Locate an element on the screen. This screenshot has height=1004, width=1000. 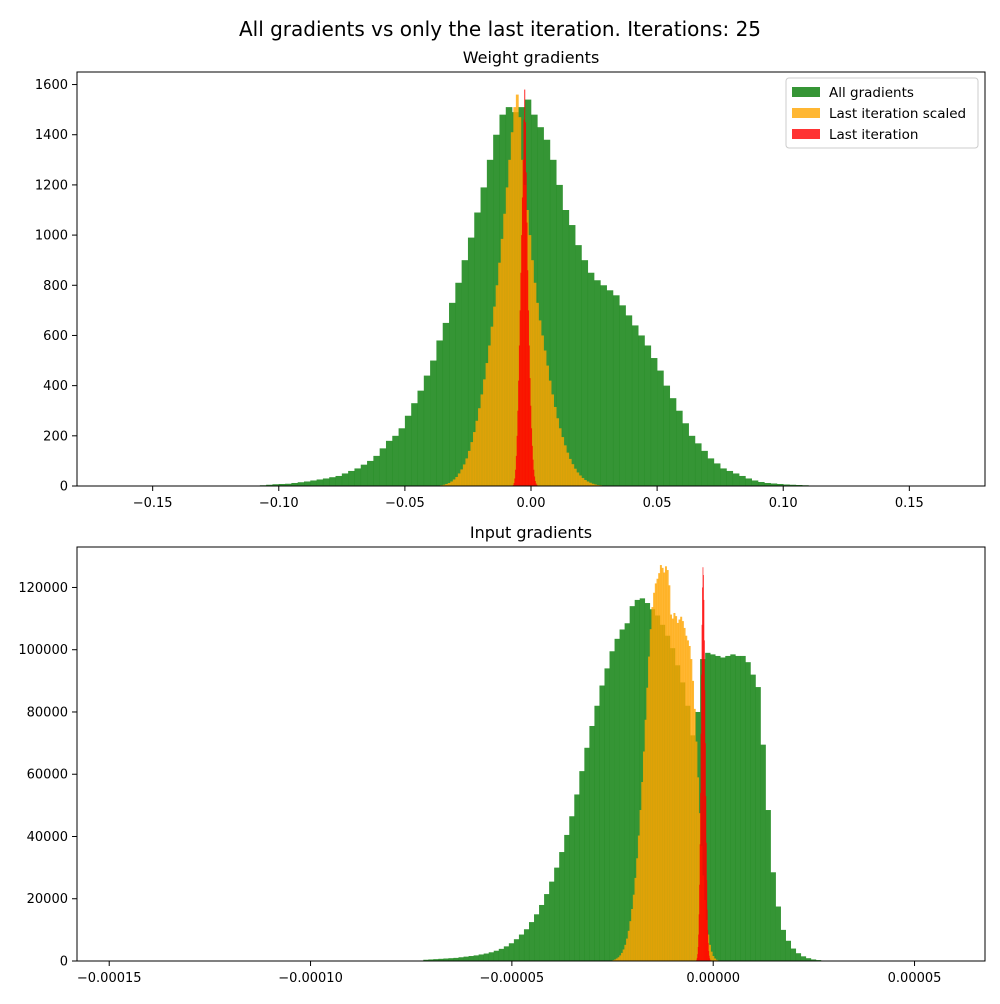
x-tick-label: −0.00015 is located at coordinates (109, 978).